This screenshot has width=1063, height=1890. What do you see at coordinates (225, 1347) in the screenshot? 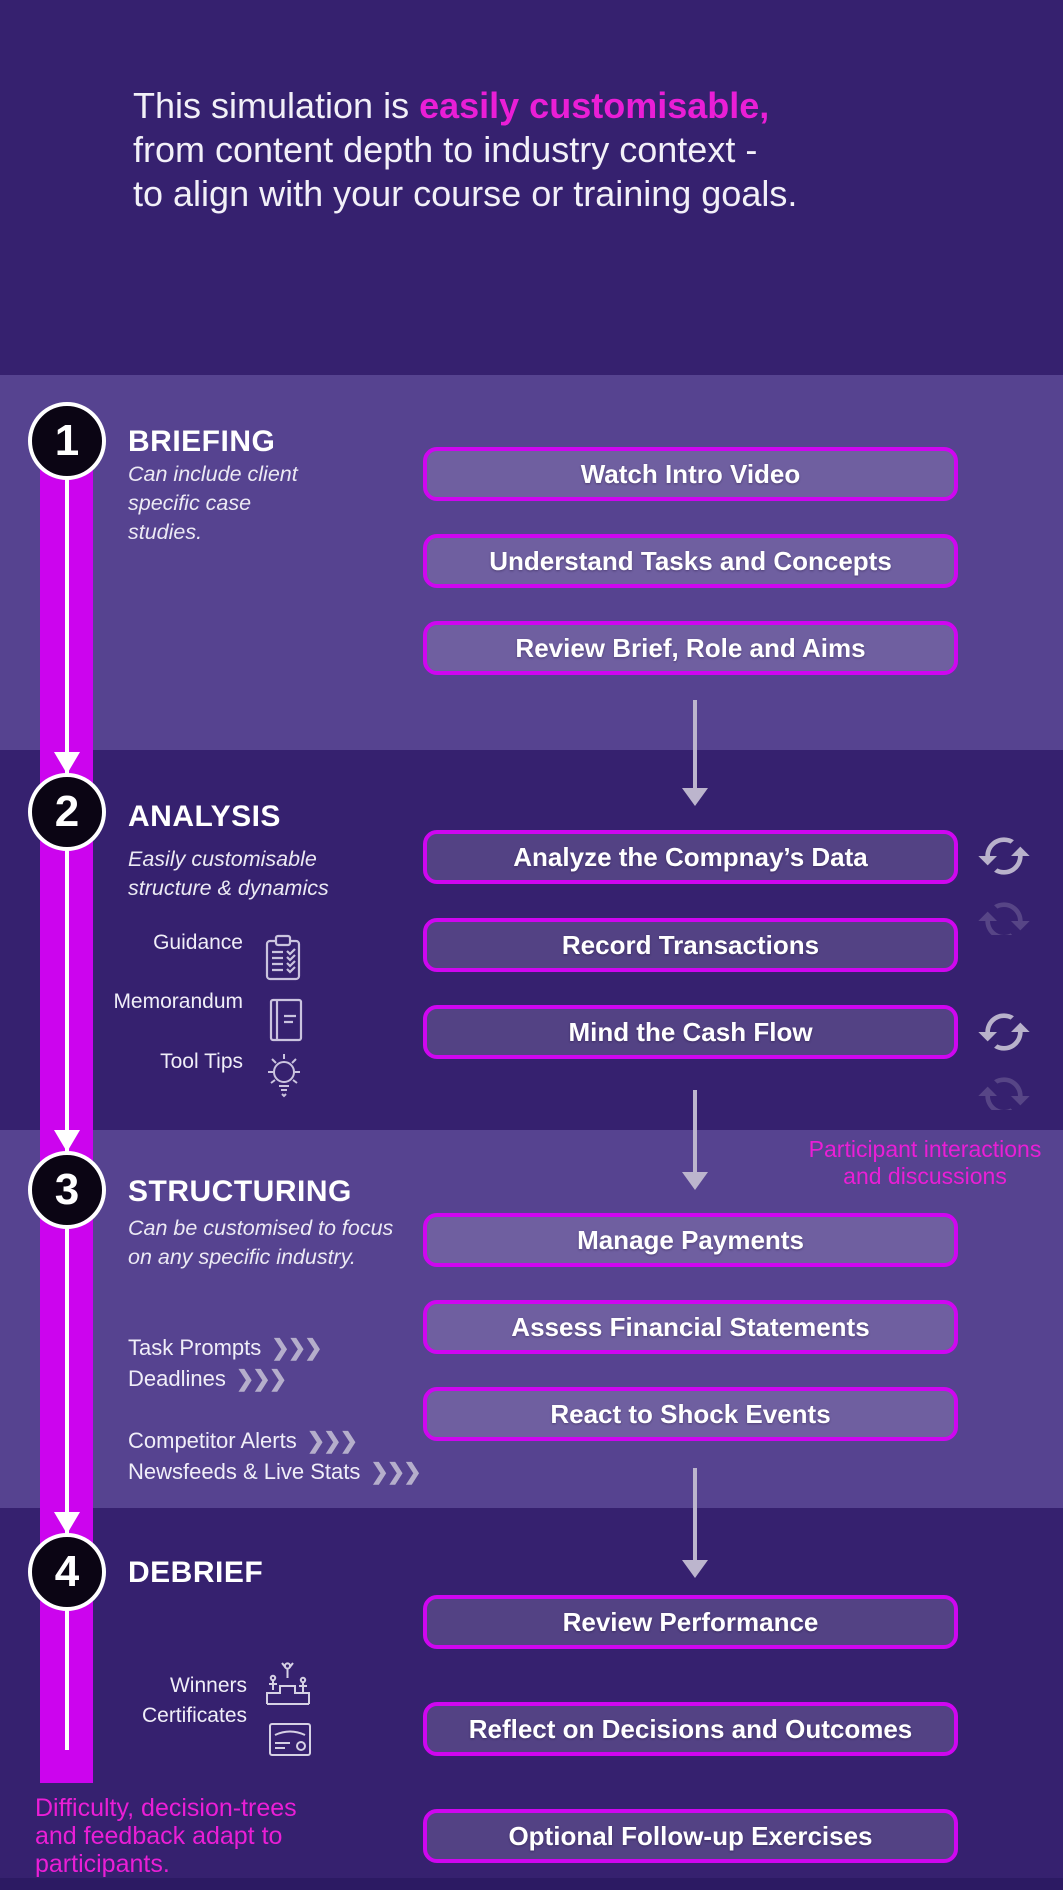
I see `label-task-prompts: Task Prompts ❯❯❯` at bounding box center [225, 1347].